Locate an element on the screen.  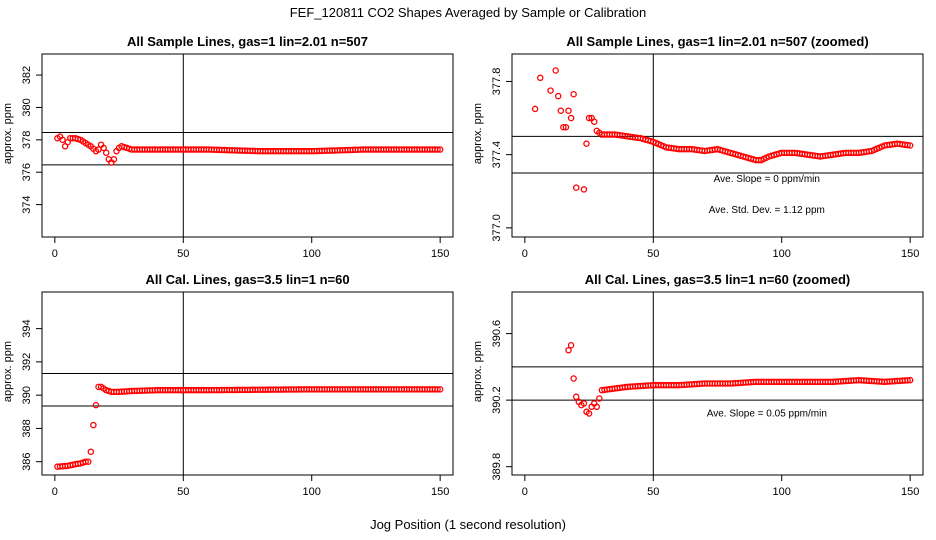
y-tick-label: 390 is located at coordinates (27, 395).